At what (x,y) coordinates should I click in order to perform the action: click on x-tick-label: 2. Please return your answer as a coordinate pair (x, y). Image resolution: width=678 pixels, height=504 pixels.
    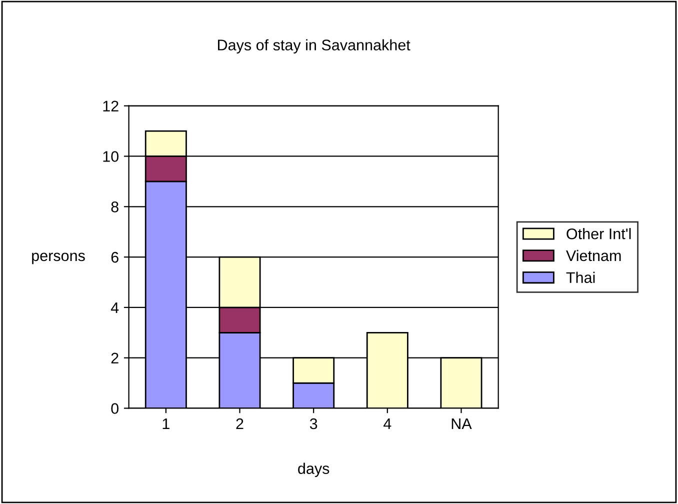
    Looking at the image, I should click on (240, 424).